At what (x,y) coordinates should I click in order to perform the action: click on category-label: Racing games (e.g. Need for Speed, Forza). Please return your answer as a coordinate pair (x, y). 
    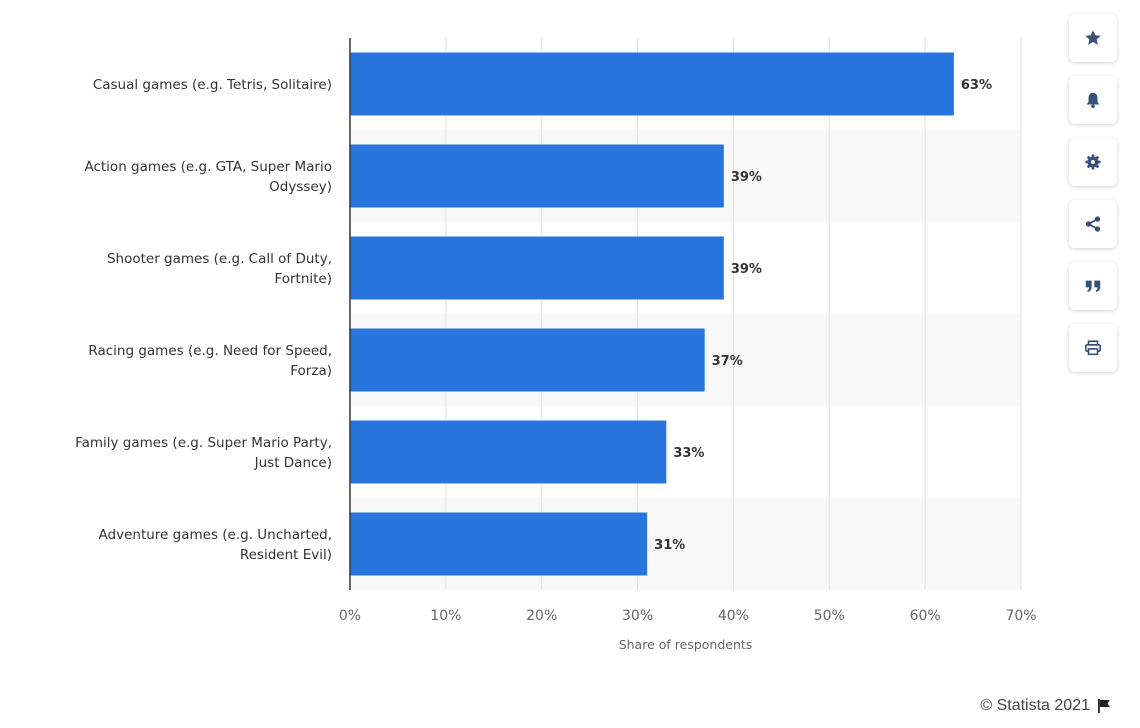
    Looking at the image, I should click on (210, 361).